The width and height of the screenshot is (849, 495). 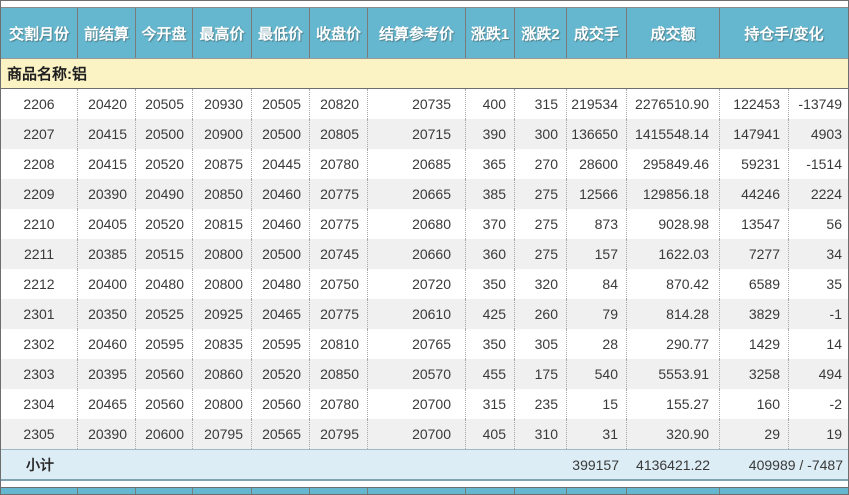 What do you see at coordinates (673, 404) in the screenshot?
I see `cell-turnover: 155.27` at bounding box center [673, 404].